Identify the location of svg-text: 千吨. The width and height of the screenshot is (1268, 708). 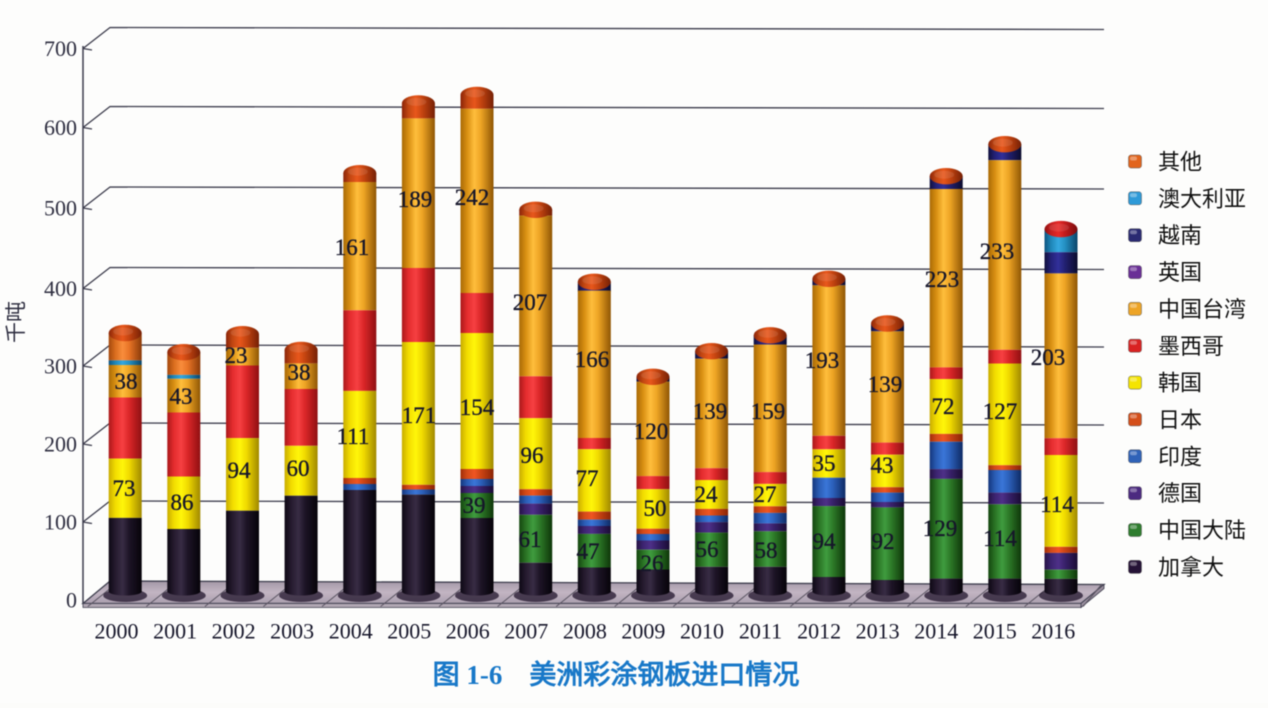
(16, 322).